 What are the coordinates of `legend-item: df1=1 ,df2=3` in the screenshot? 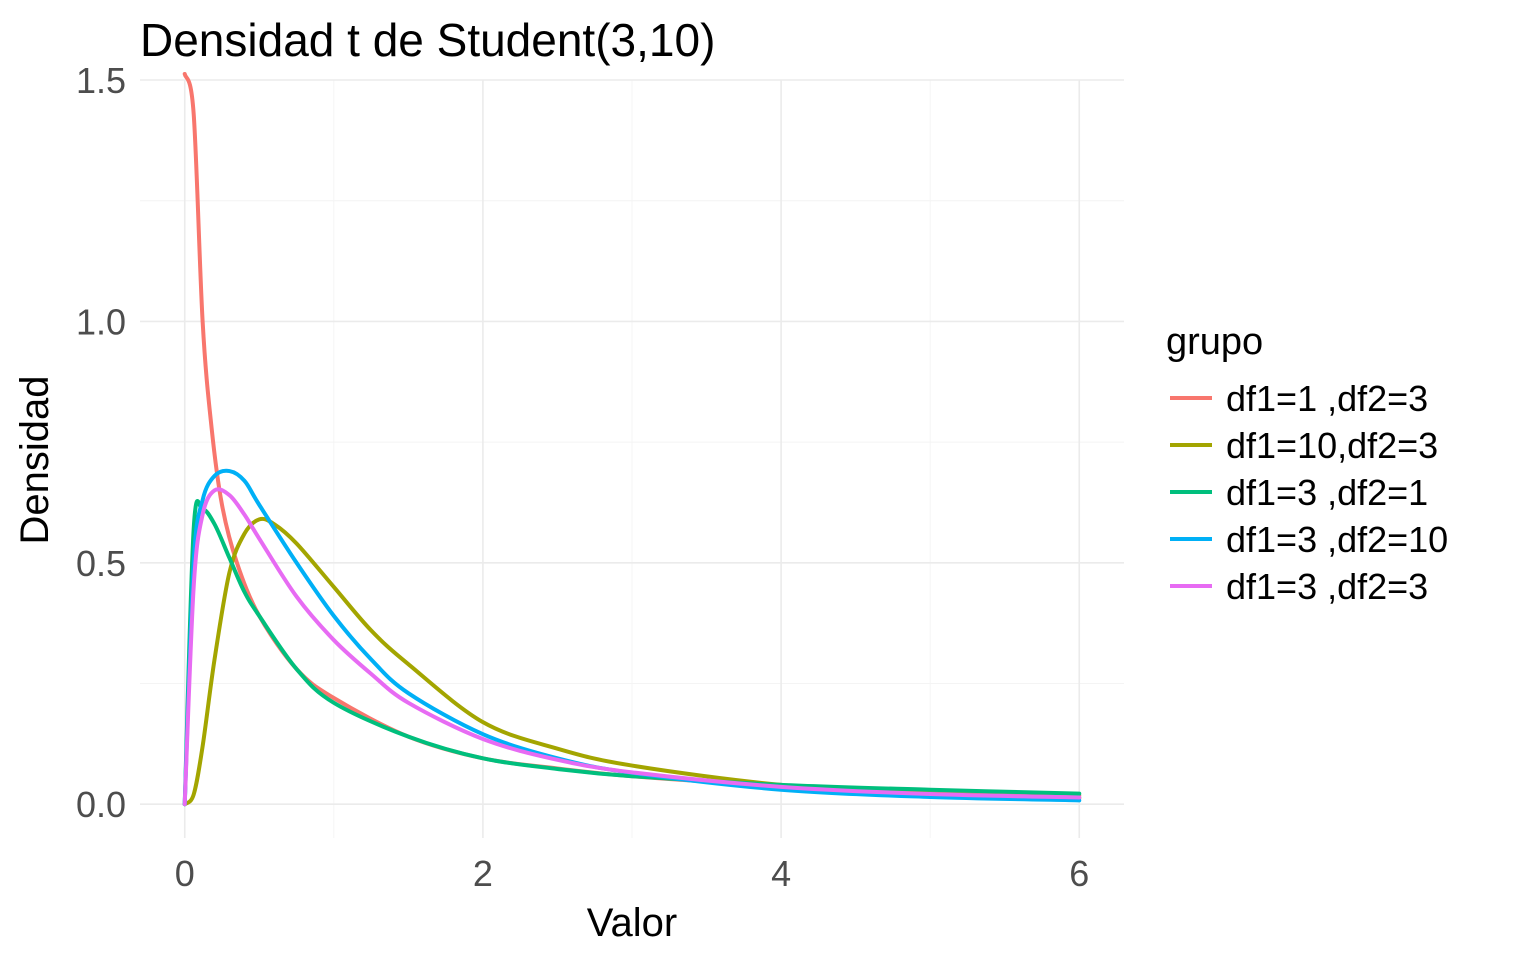 It's located at (1299, 398).